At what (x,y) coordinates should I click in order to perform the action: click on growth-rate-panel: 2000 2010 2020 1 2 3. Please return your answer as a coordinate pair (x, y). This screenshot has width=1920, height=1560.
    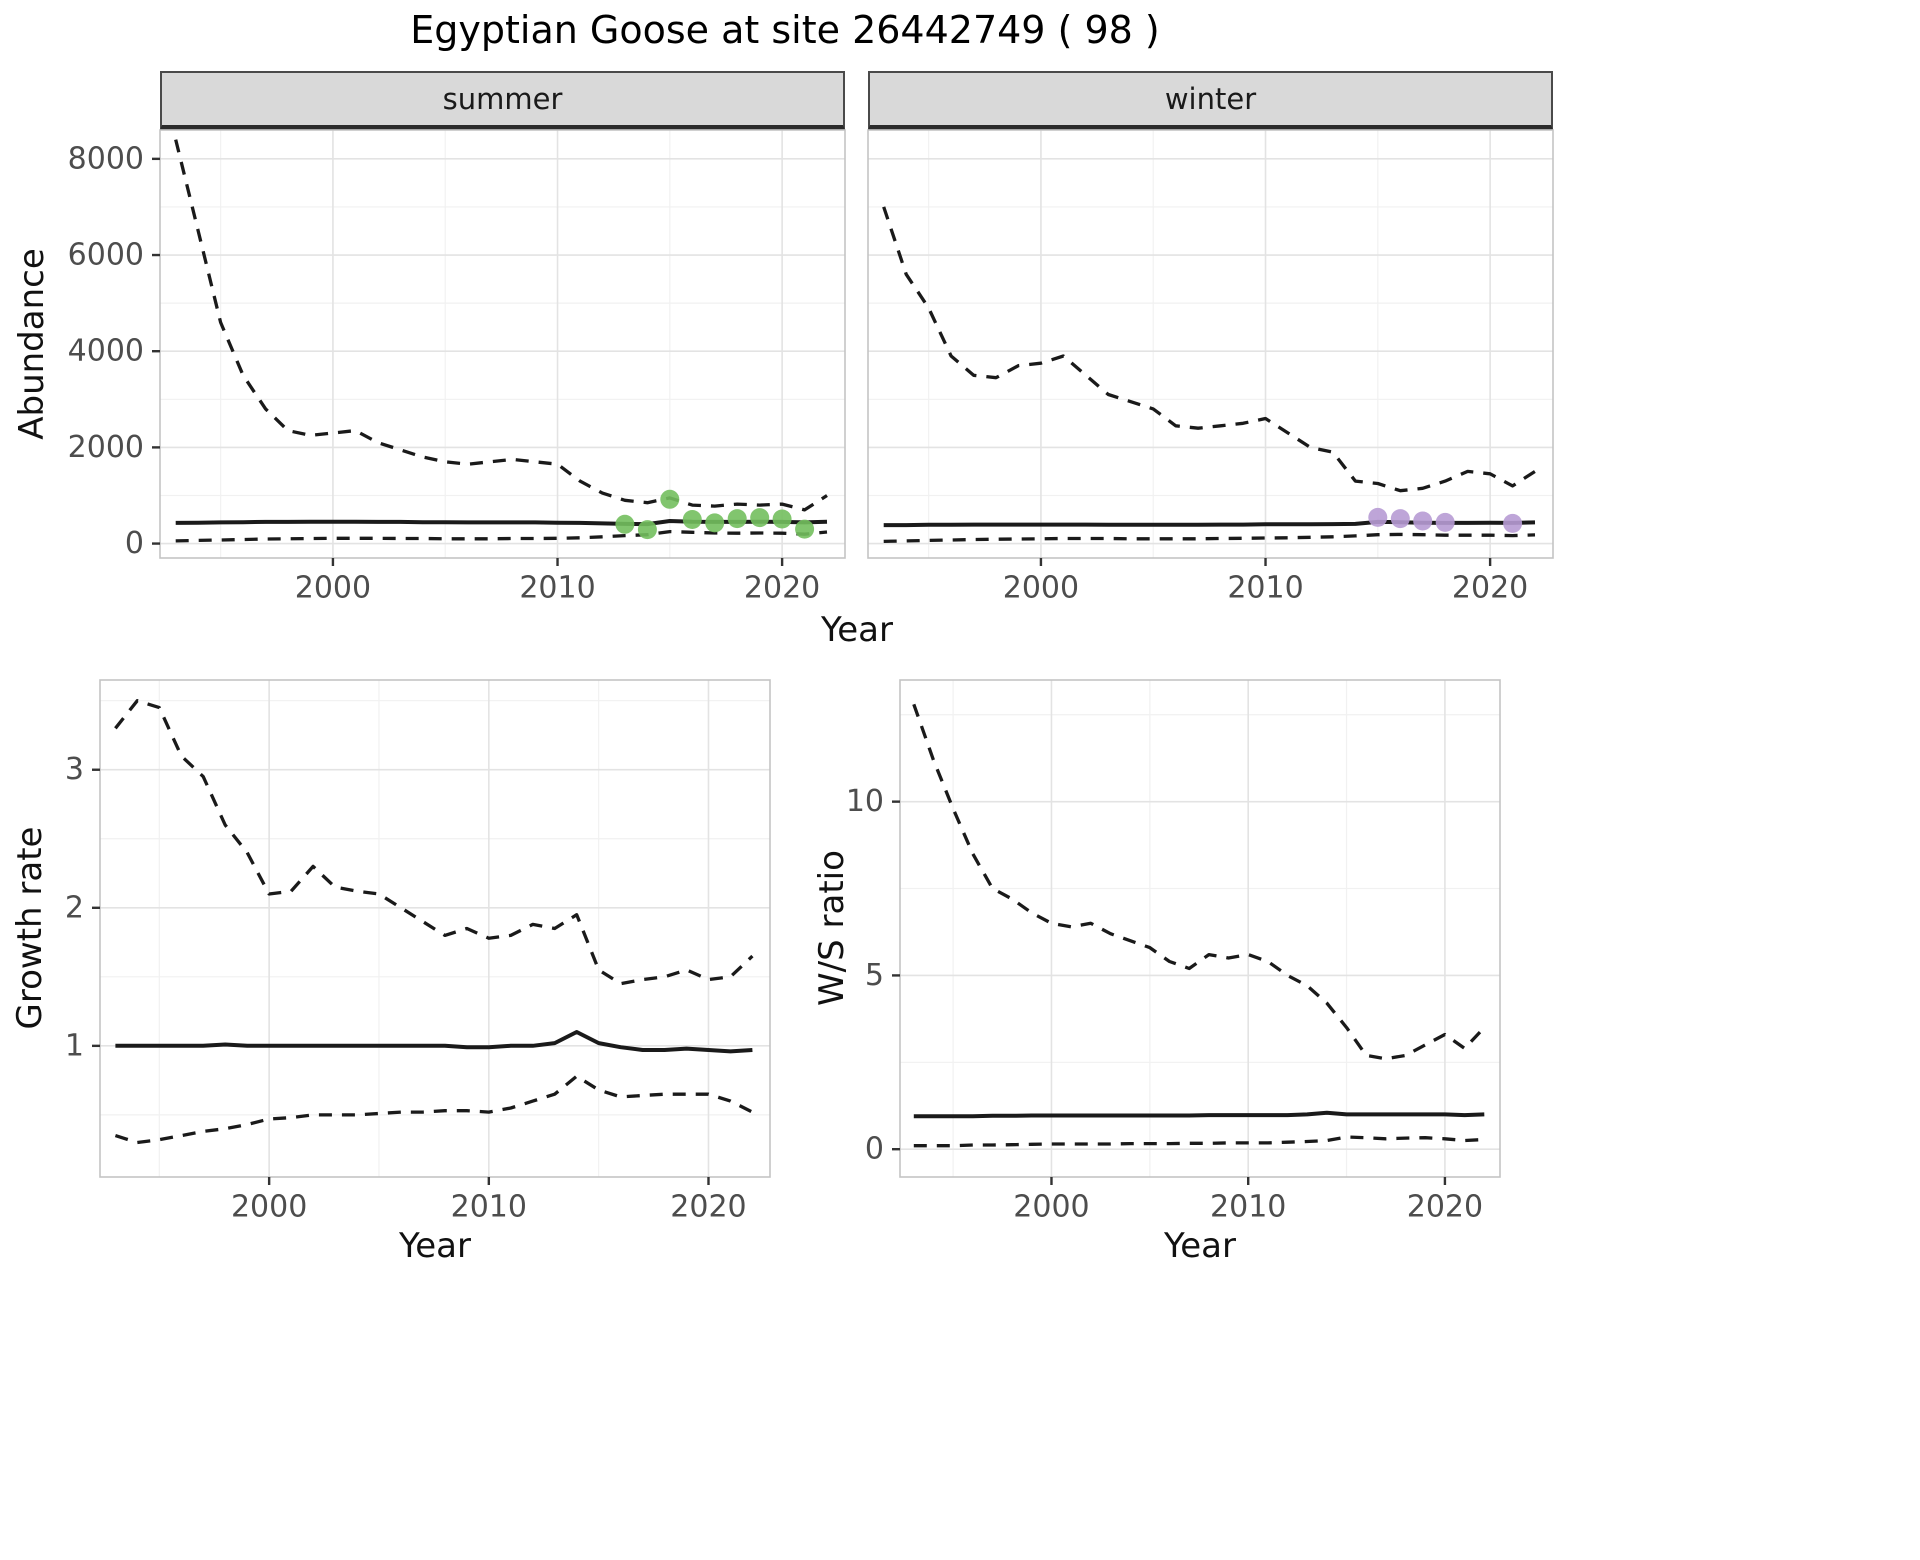
    Looking at the image, I should click on (418, 952).